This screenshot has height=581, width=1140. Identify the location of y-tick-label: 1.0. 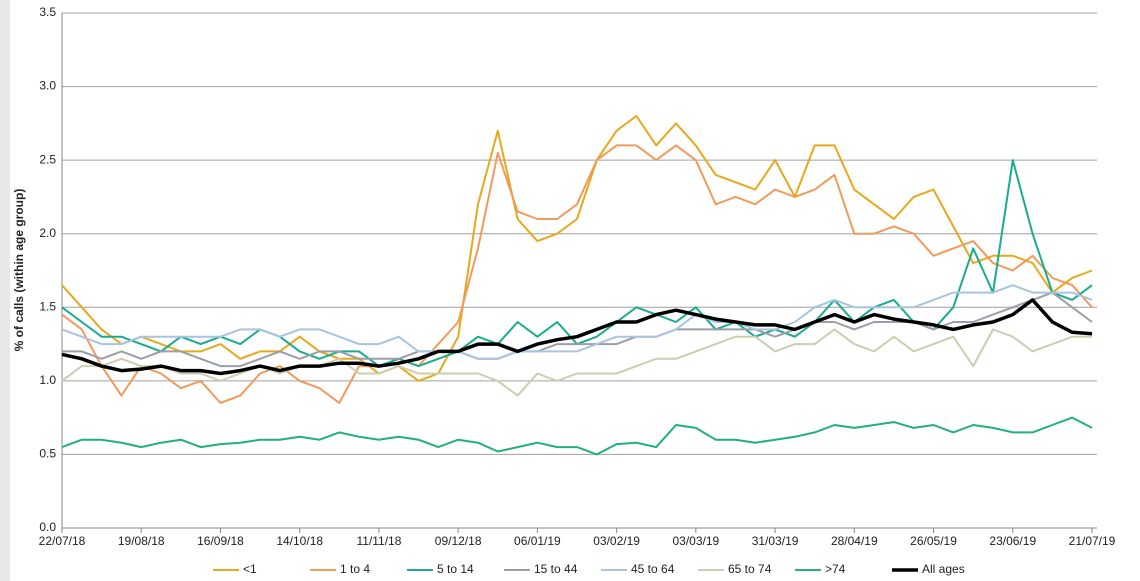
(47, 380).